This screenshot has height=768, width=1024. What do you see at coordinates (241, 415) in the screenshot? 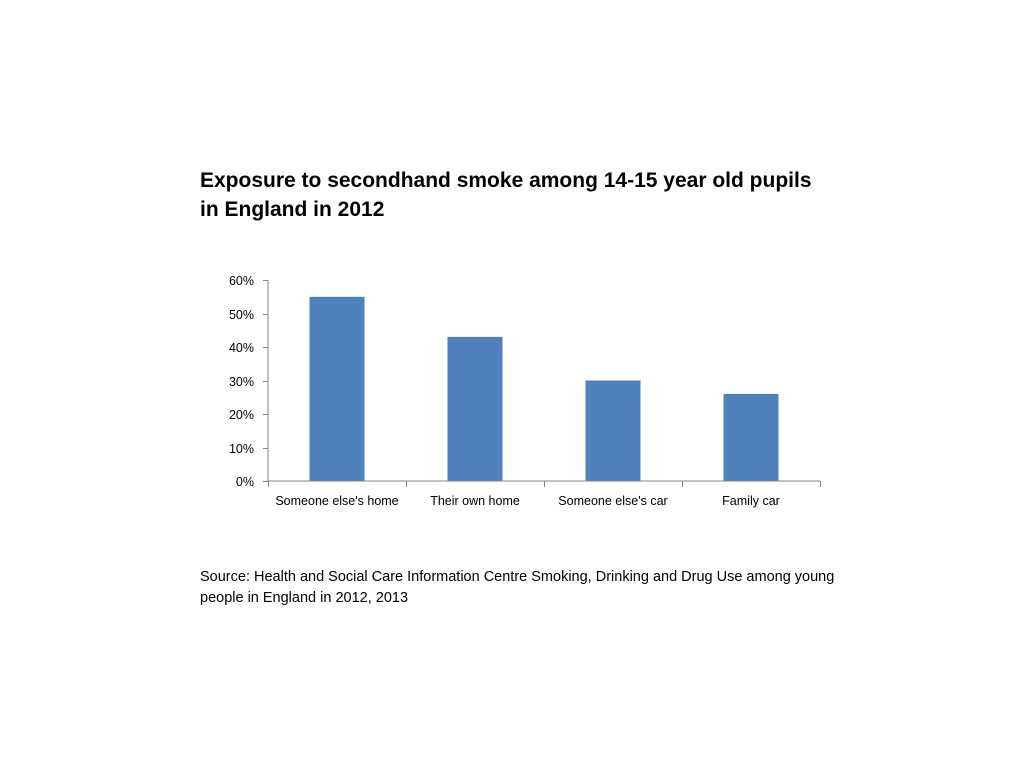
I see `y-tick-label: 20%` at bounding box center [241, 415].